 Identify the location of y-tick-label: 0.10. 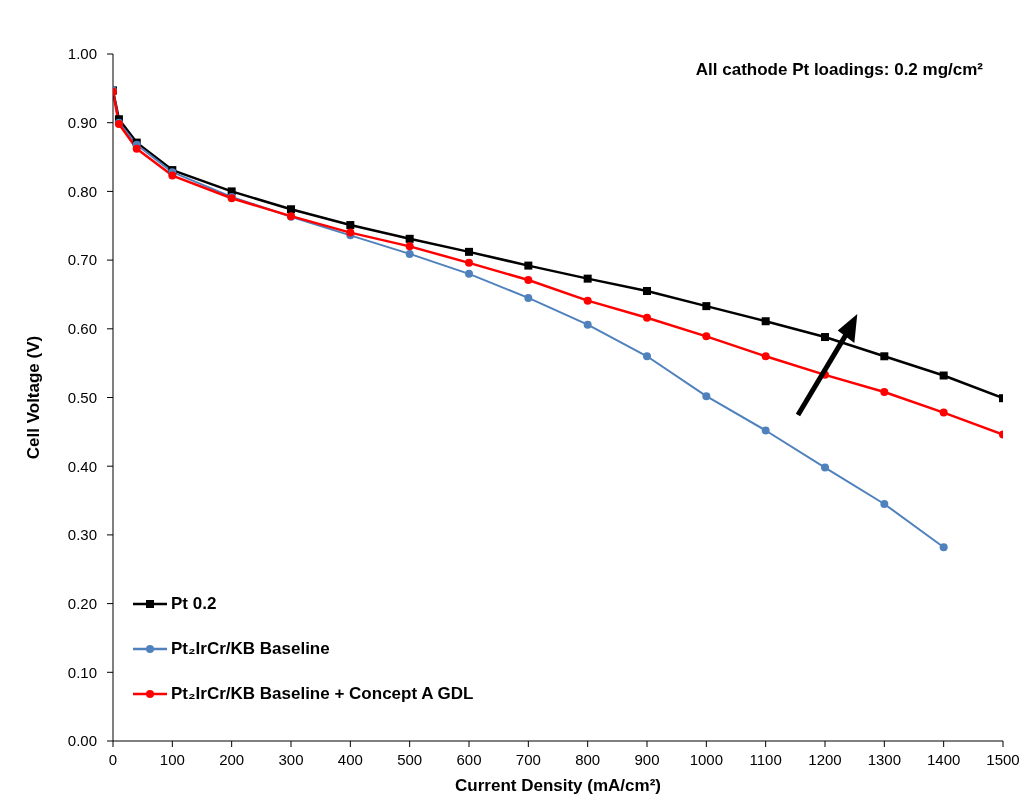
(82, 672).